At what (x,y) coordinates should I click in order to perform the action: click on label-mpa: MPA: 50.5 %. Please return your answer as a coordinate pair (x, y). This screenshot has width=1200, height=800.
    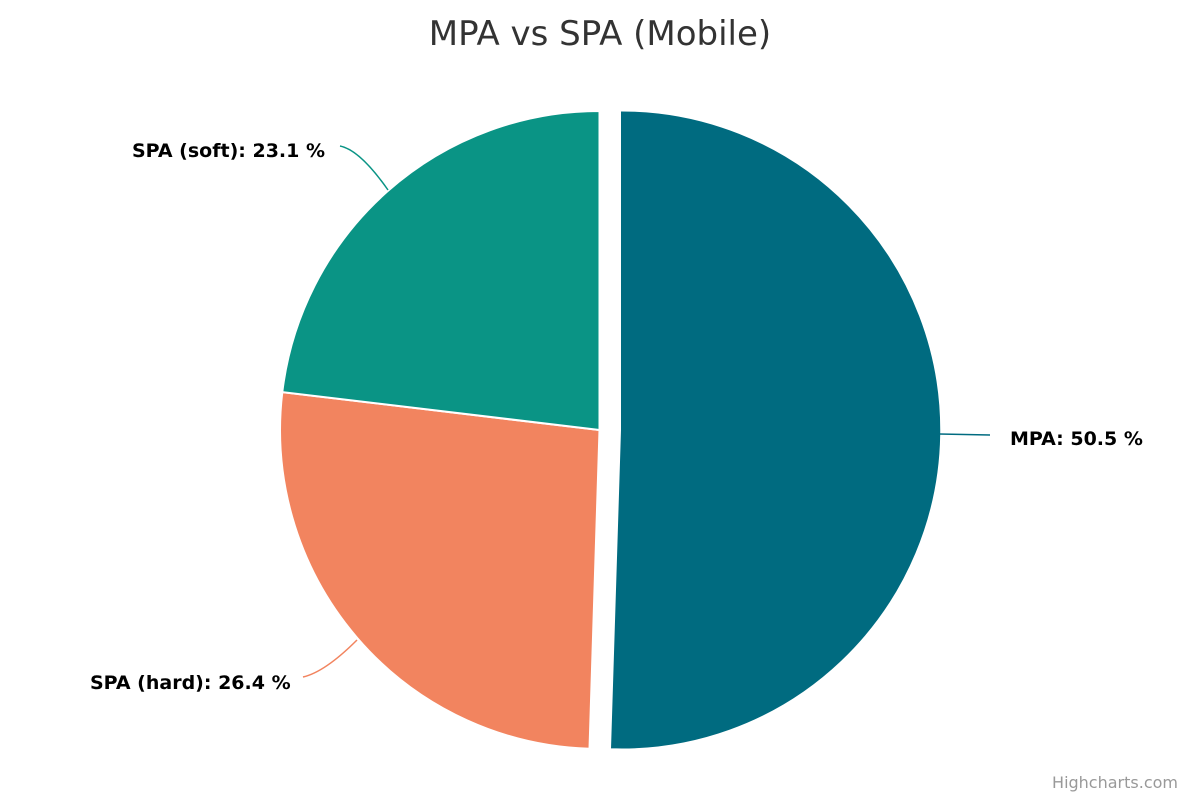
    Looking at the image, I should click on (1076, 439).